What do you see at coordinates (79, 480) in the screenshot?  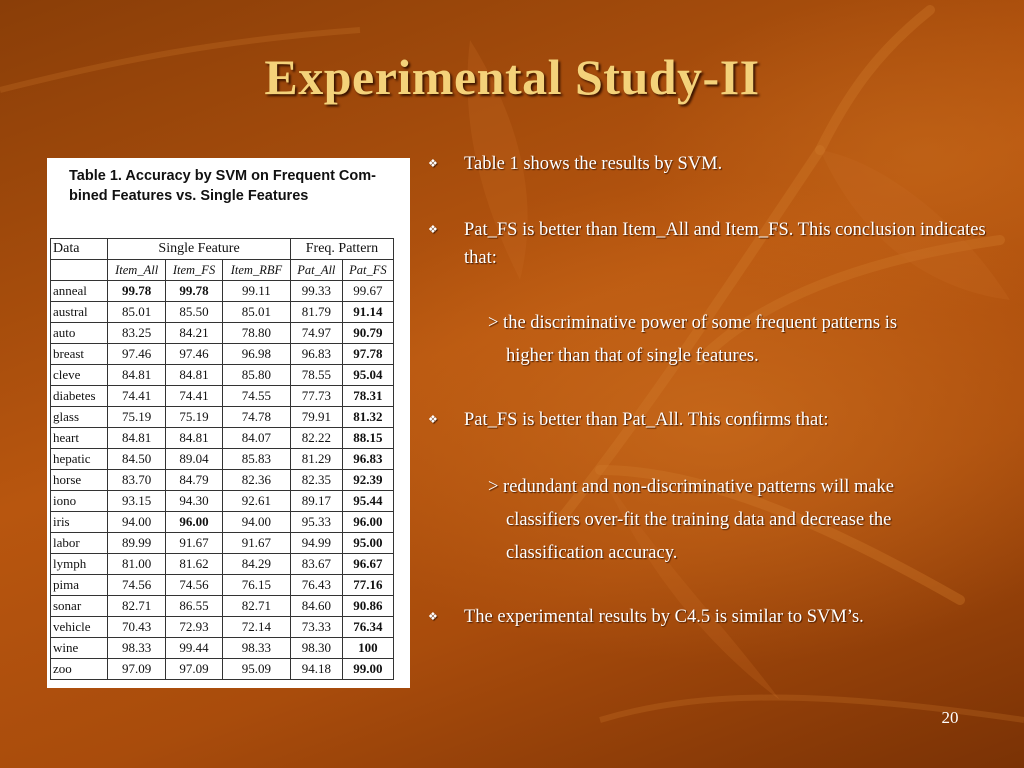 I see `dataset-name-cell: horse` at bounding box center [79, 480].